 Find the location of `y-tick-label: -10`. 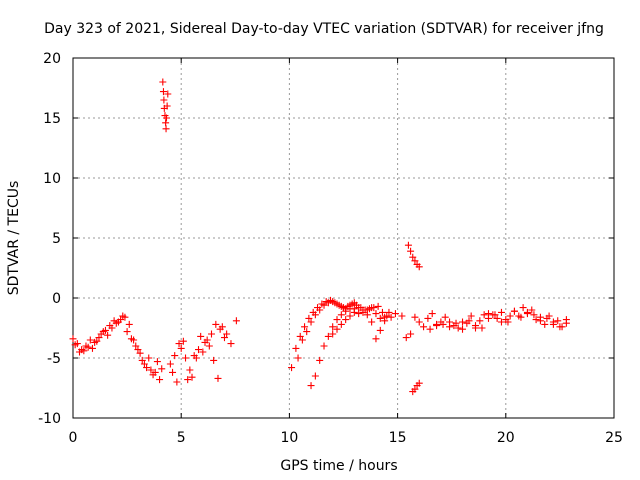

y-tick-label: -10 is located at coordinates (49, 419).